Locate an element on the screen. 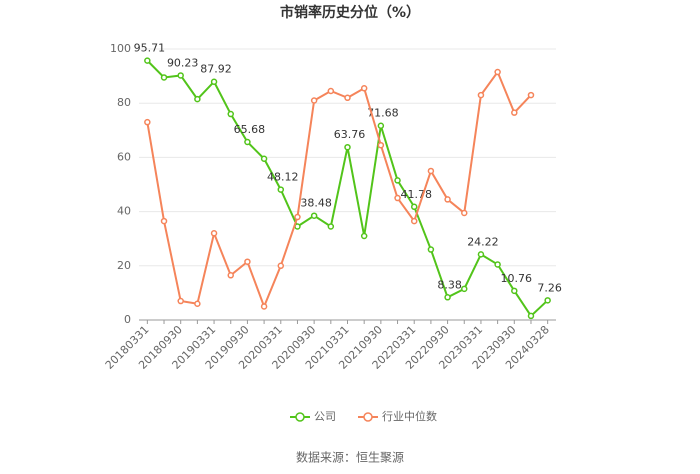 This screenshot has height=474, width=700. value-label: 38.48 is located at coordinates (316, 203).